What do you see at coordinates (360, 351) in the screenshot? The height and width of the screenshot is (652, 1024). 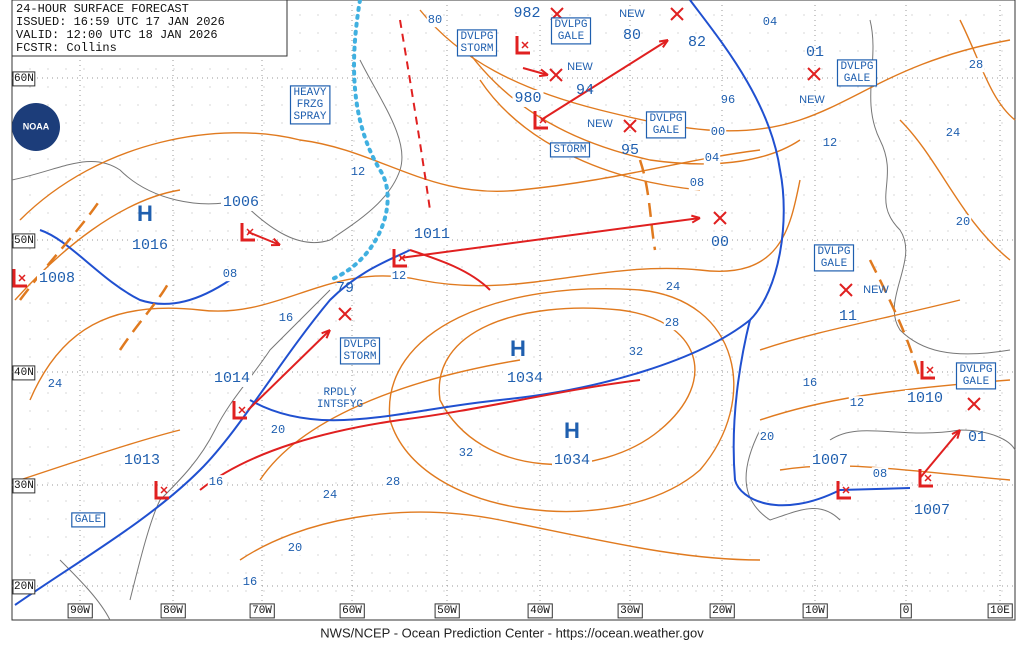 I see `warning: DVLPG STORM` at bounding box center [360, 351].